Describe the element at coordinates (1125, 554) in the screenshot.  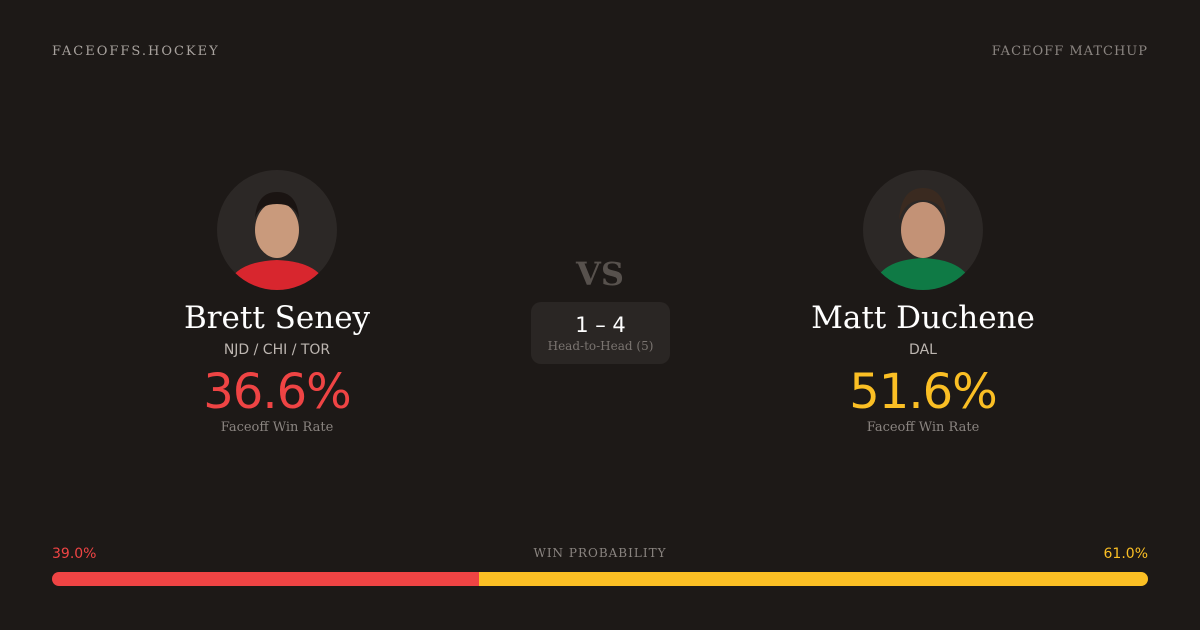
I see `right-probability: 61.0%` at that location.